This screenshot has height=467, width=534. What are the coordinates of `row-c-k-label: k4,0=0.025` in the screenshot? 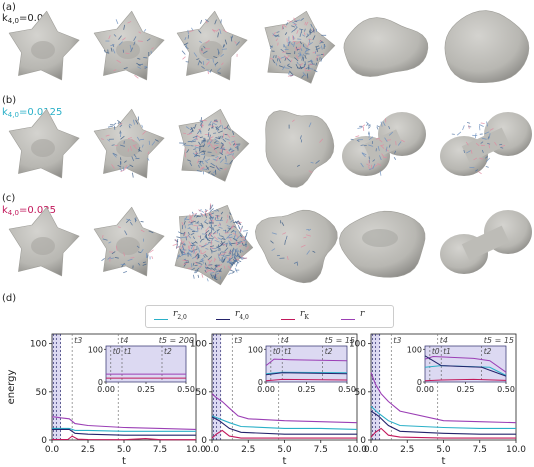 It's located at (29, 211).